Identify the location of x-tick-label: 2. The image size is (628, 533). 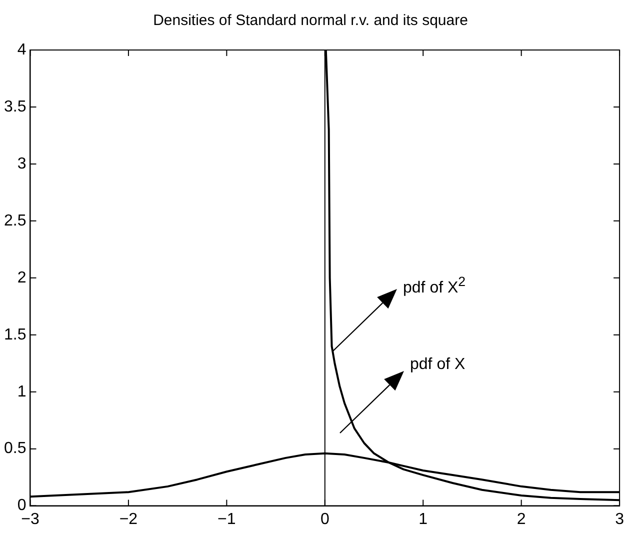
(521, 519).